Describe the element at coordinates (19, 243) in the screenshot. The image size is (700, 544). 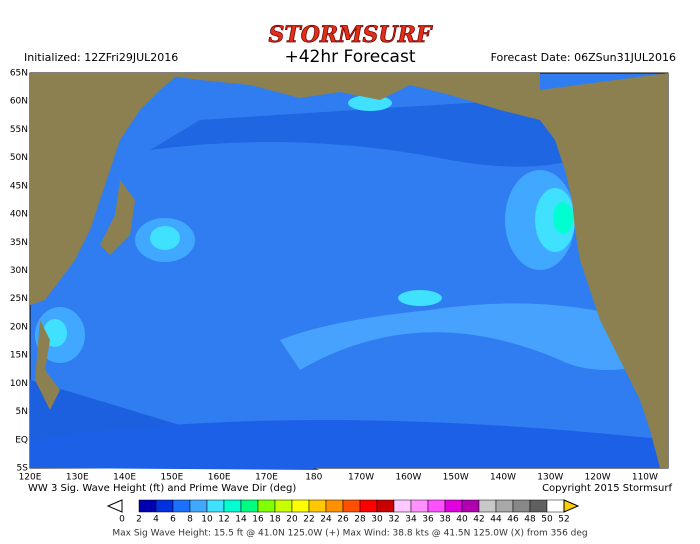
I see `lat-label: 35N` at that location.